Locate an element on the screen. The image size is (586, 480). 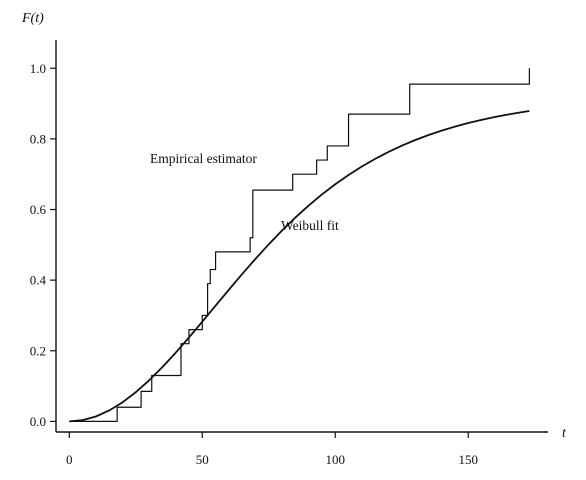
y-axis-label: F(t) is located at coordinates (32, 18).